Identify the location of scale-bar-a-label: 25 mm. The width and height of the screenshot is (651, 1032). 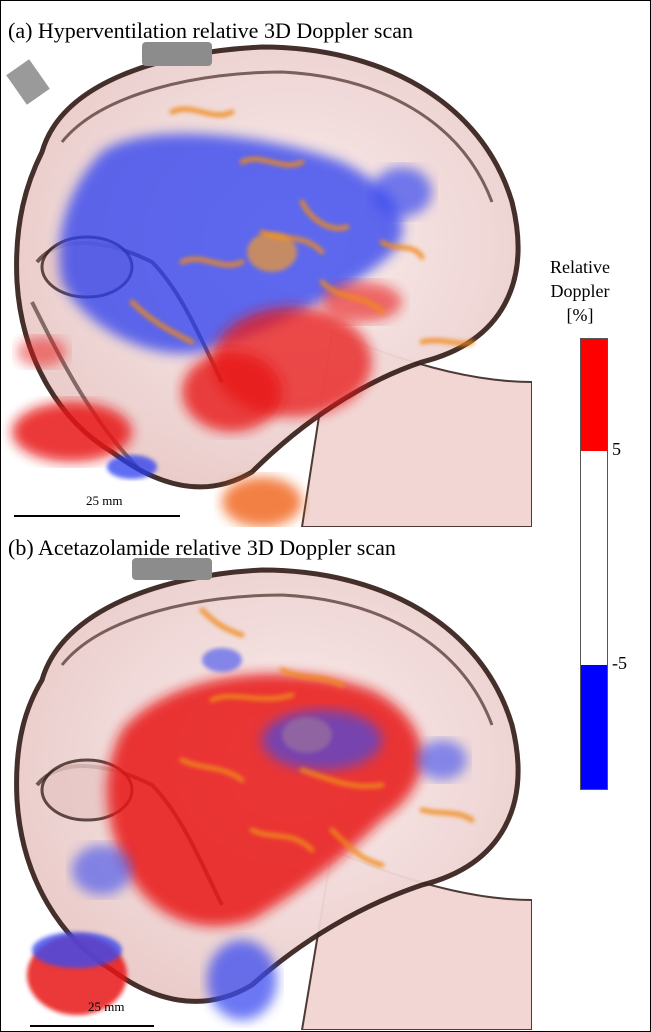
(104, 500).